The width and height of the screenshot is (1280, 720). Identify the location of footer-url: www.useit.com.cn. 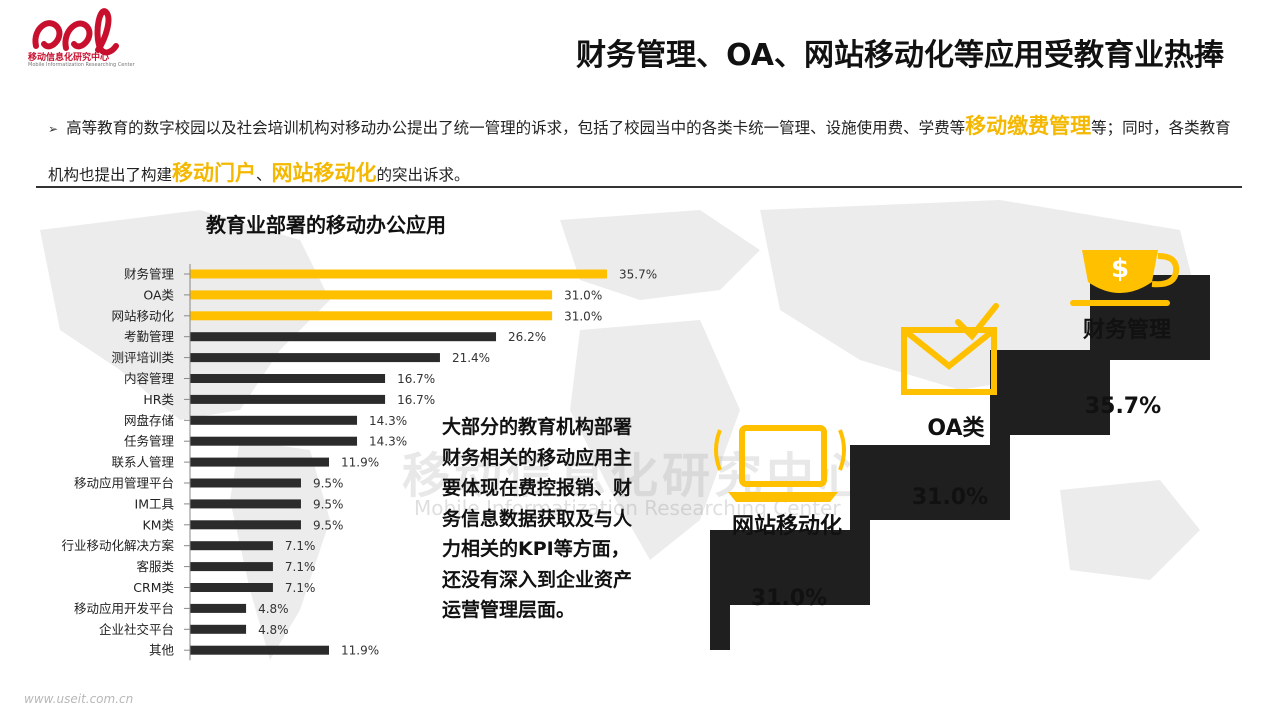
(79, 699).